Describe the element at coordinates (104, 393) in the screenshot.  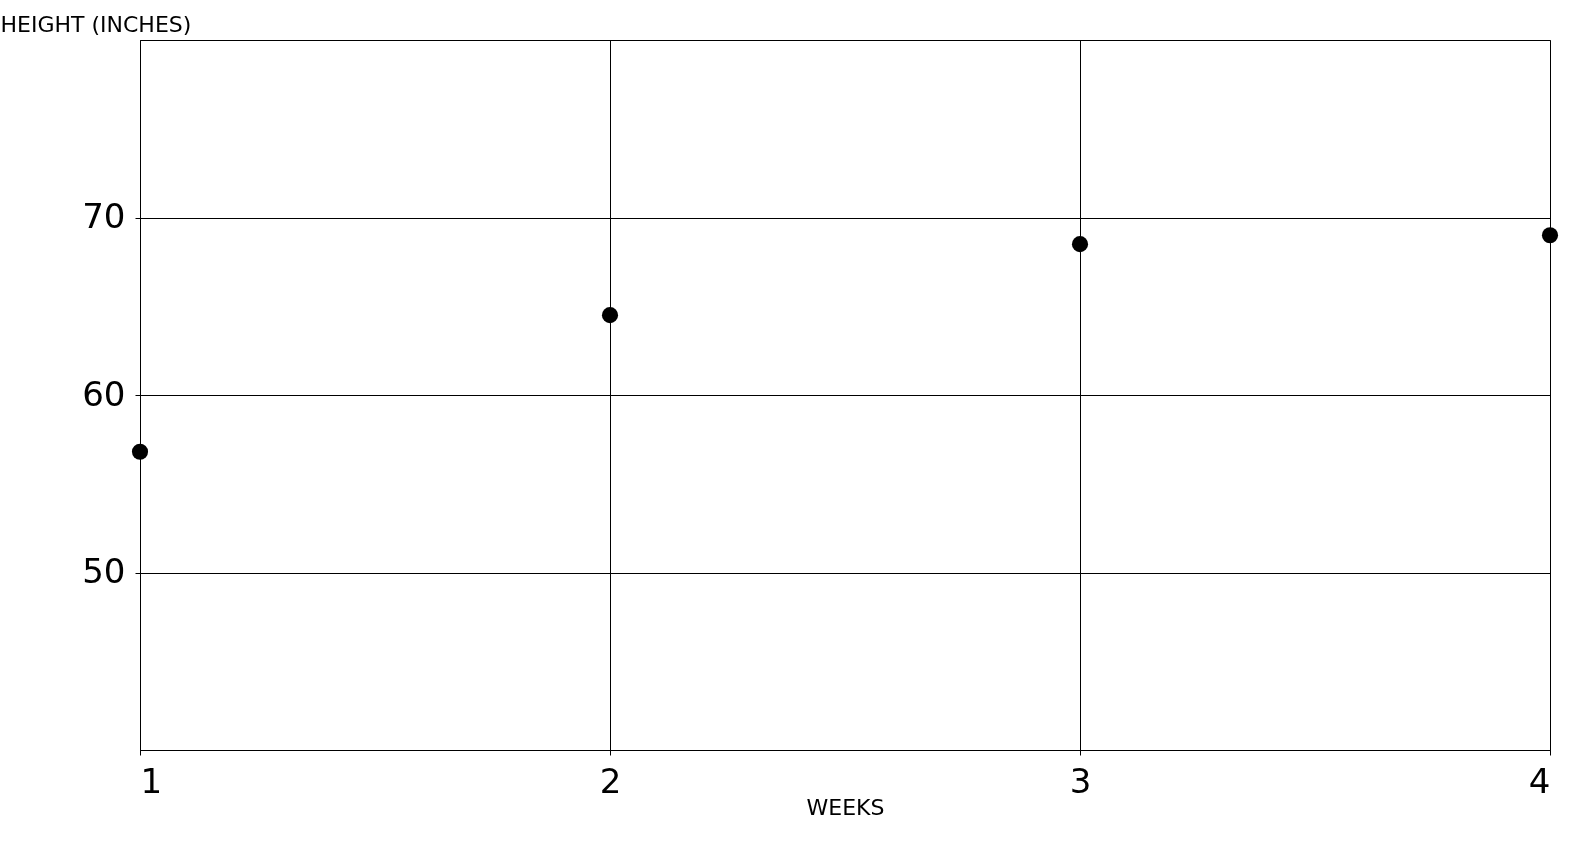
I see `y-tick-label: 60` at that location.